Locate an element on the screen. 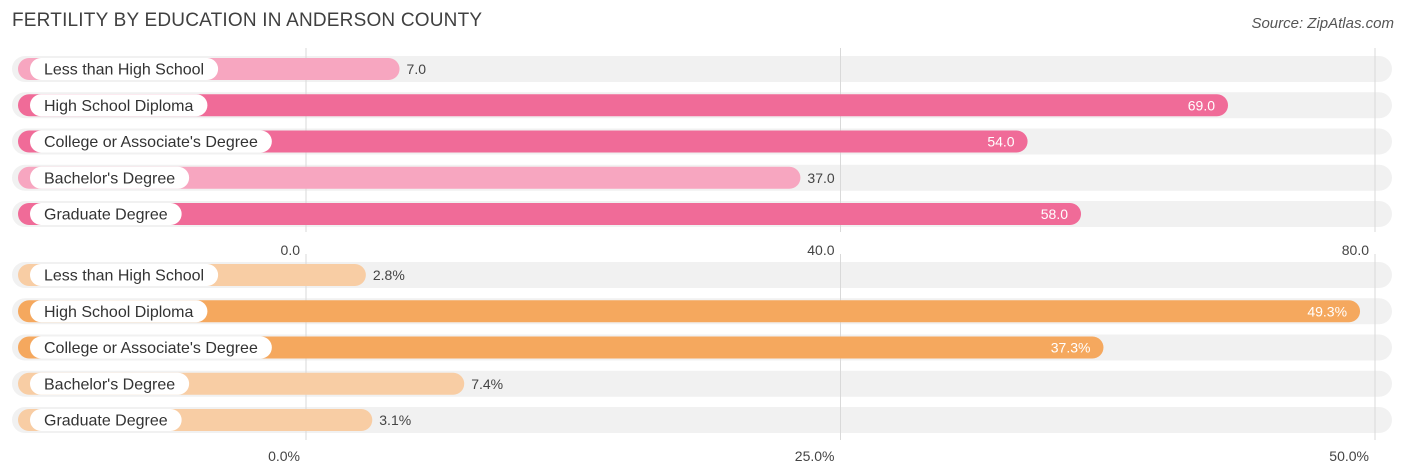 This screenshot has width=1406, height=475. tick-label: 0.0 is located at coordinates (291, 250).